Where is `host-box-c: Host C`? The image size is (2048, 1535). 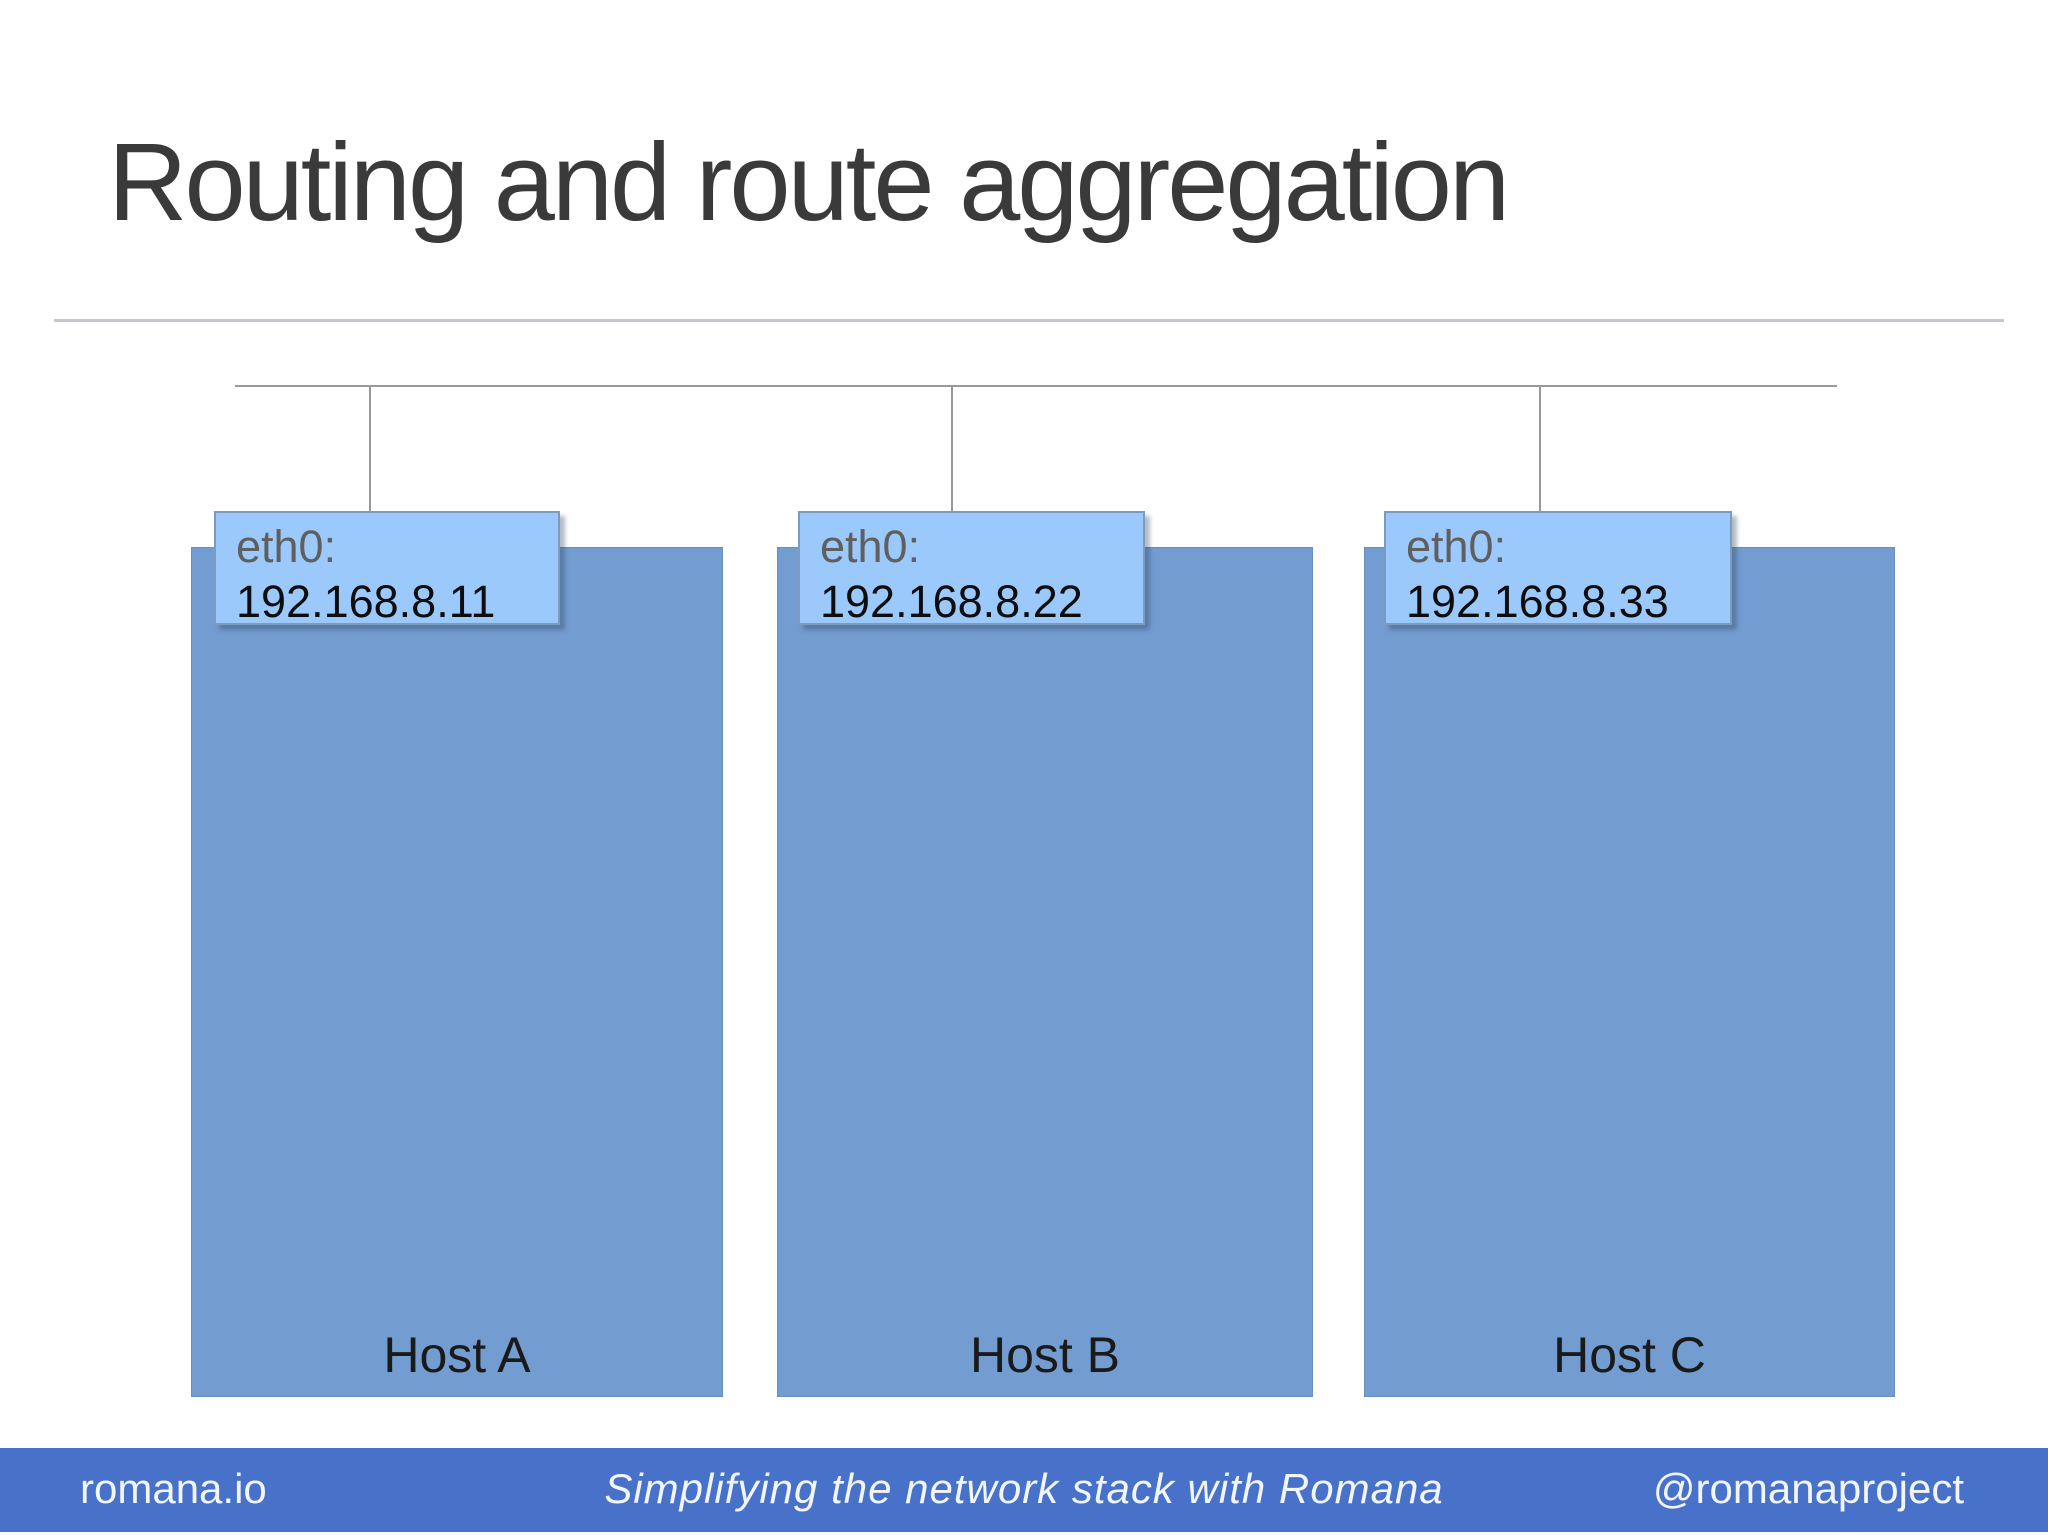
host-box-c: Host C is located at coordinates (1629, 972).